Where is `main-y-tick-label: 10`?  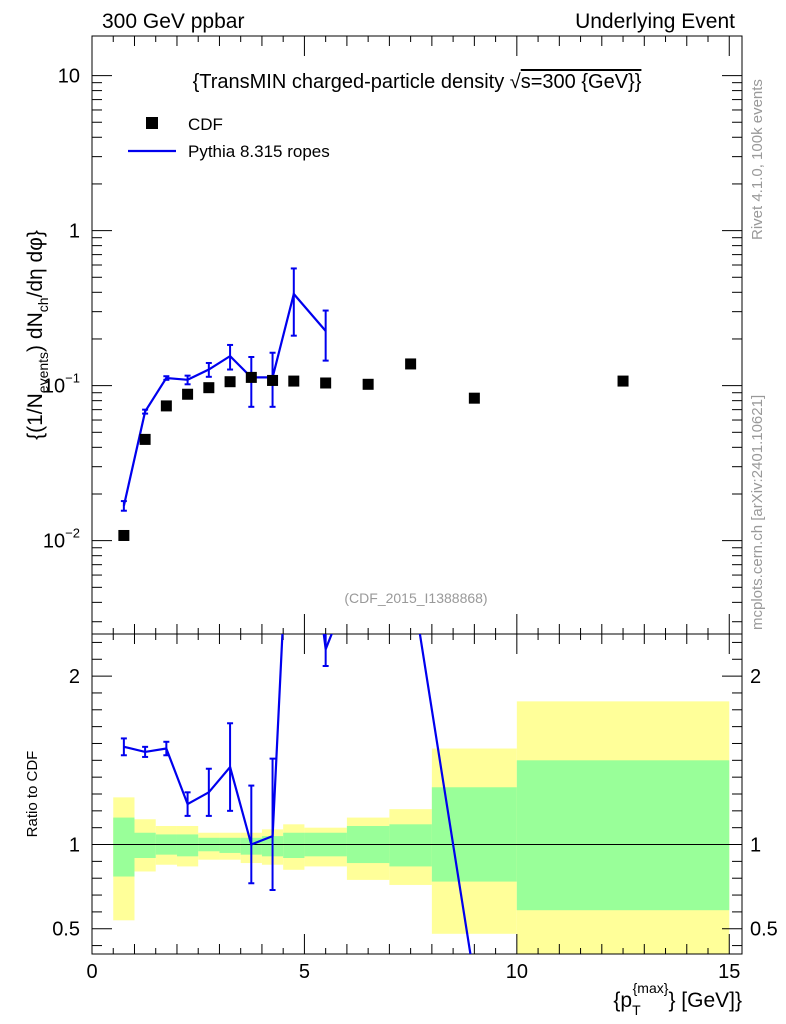 main-y-tick-label: 10 is located at coordinates (69, 77).